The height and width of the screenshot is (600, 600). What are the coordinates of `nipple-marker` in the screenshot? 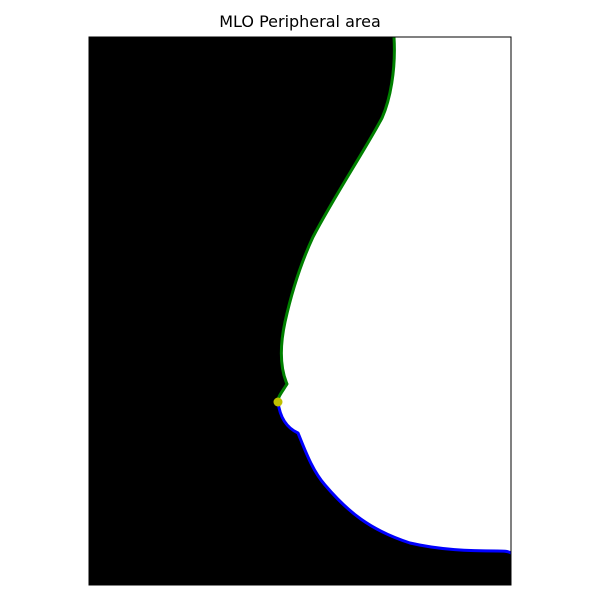 It's located at (278, 402).